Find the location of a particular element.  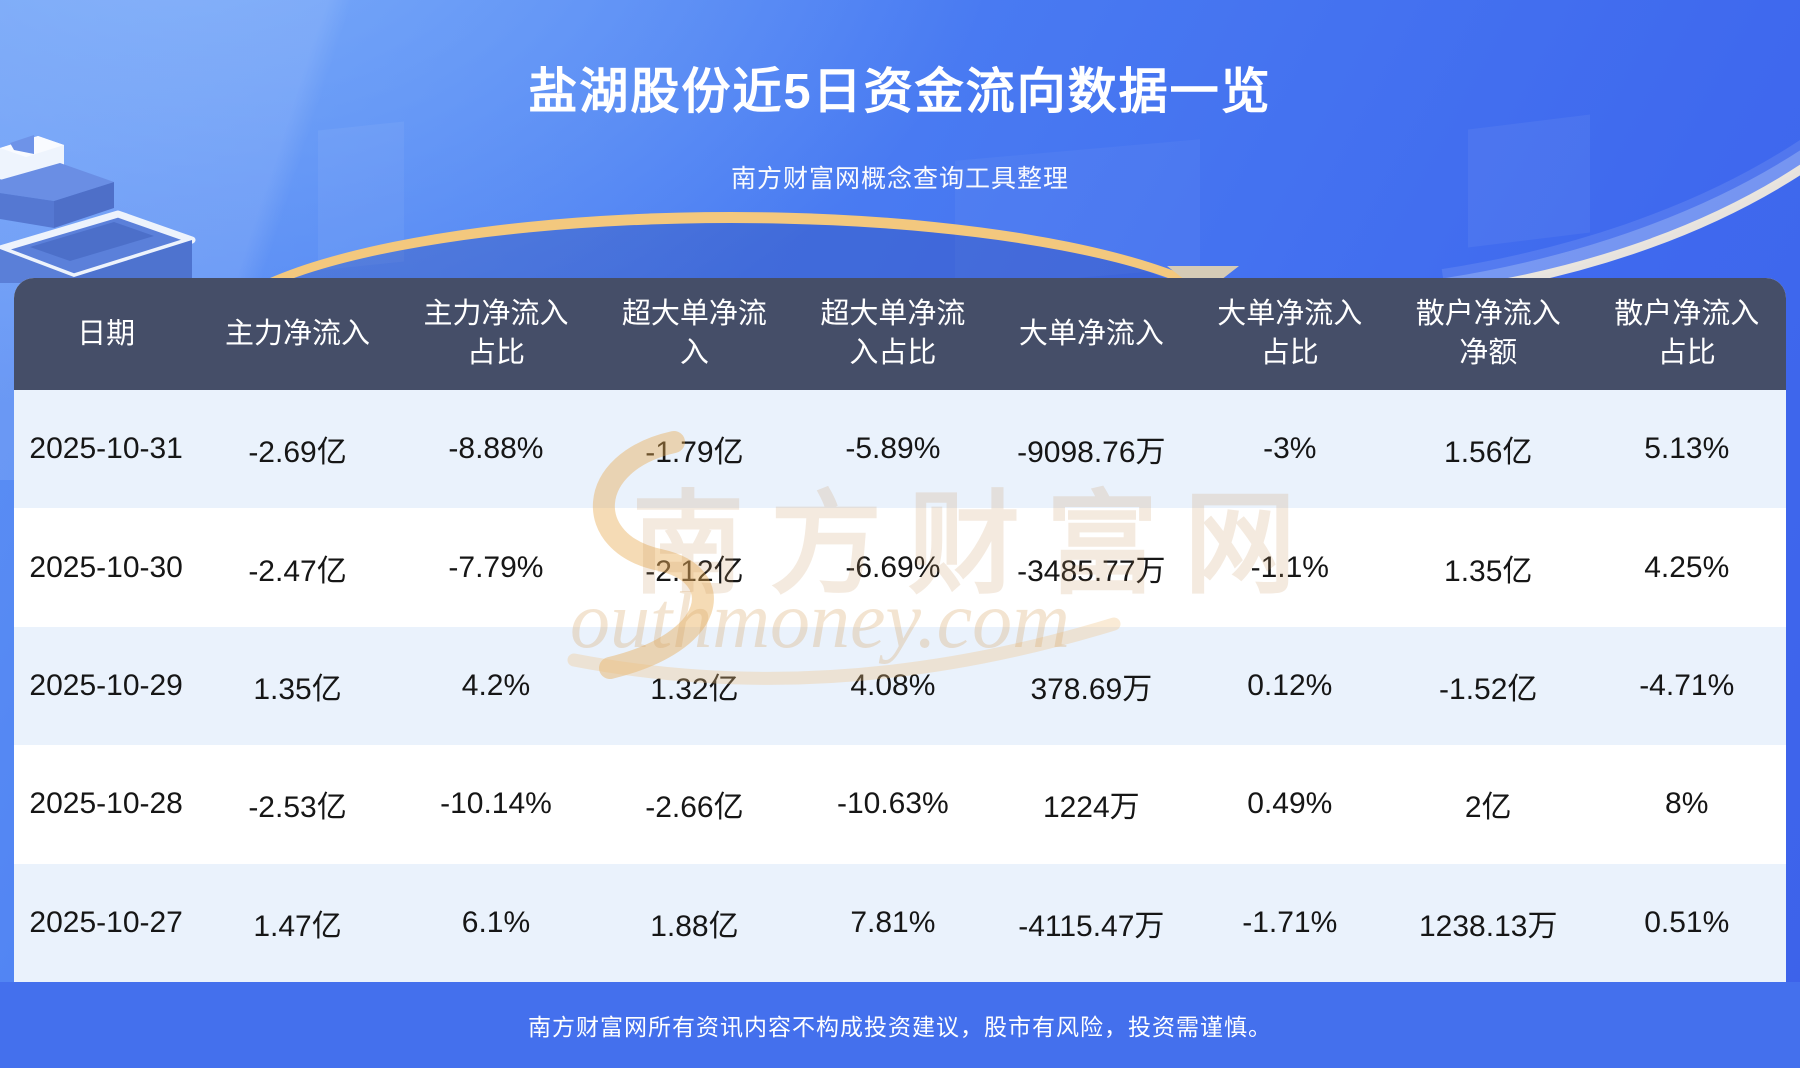

cell: 0.12% is located at coordinates (1290, 685).